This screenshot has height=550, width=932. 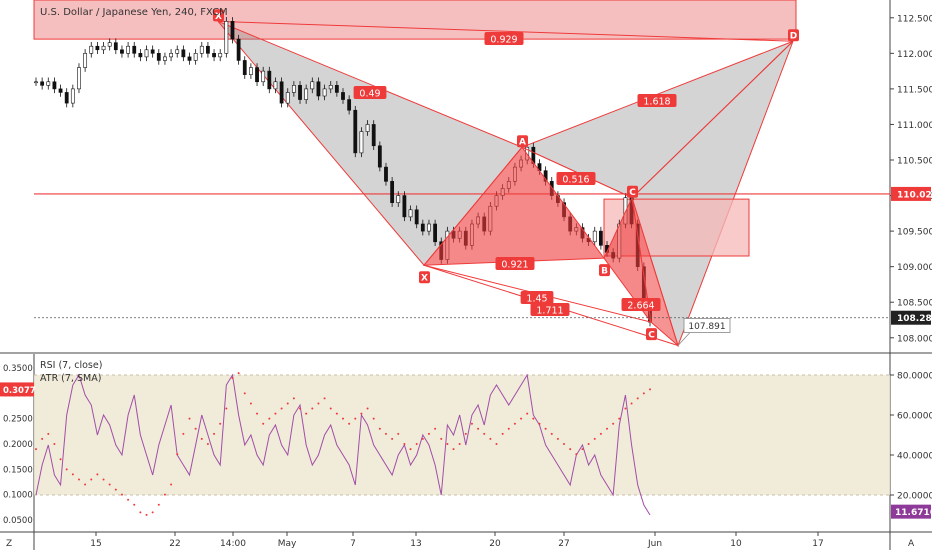 I want to click on rsi-indicator-label: RSI (7, close), so click(x=71, y=365).